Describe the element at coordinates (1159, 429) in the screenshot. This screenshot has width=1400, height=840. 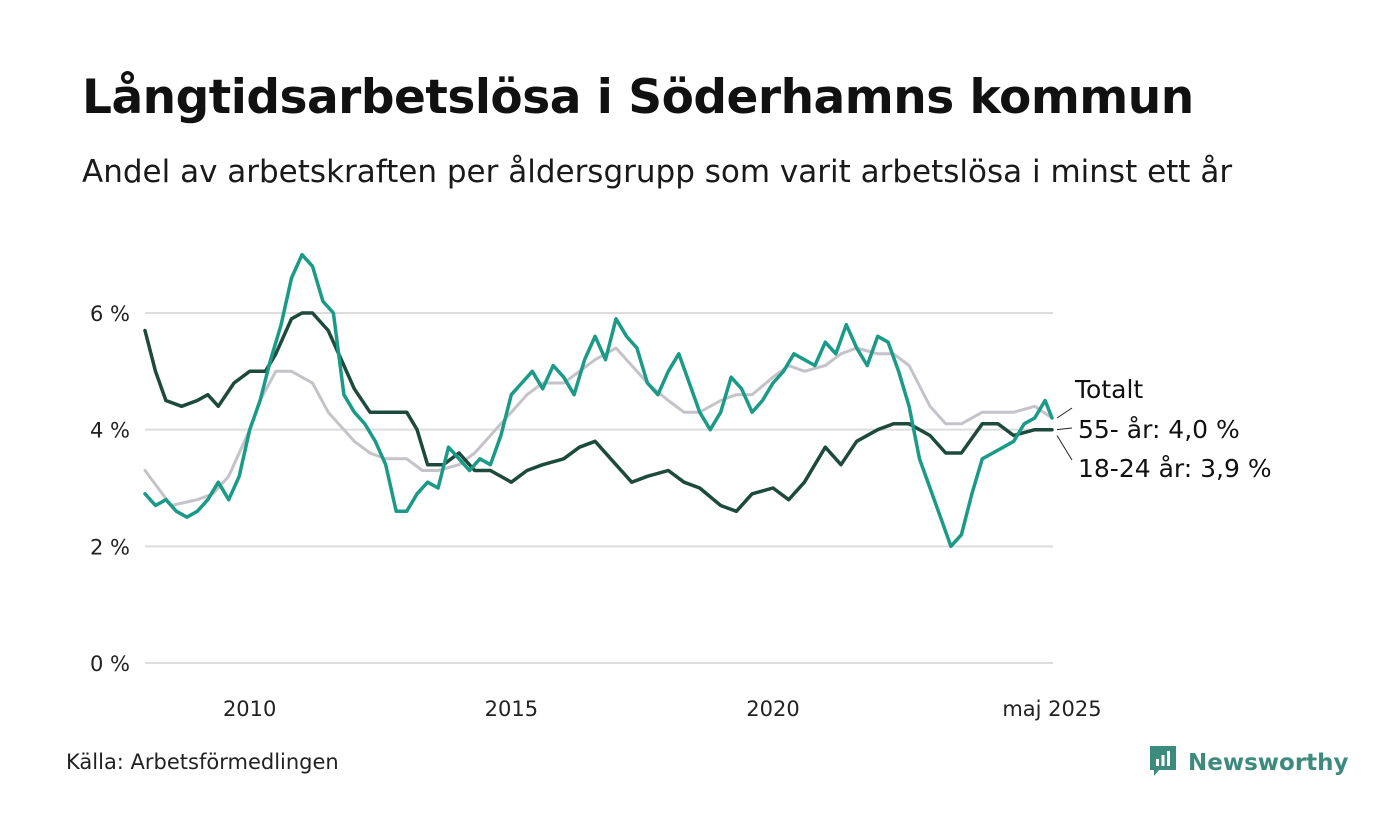
I see `end-label: 55- år: 4,0 %` at that location.